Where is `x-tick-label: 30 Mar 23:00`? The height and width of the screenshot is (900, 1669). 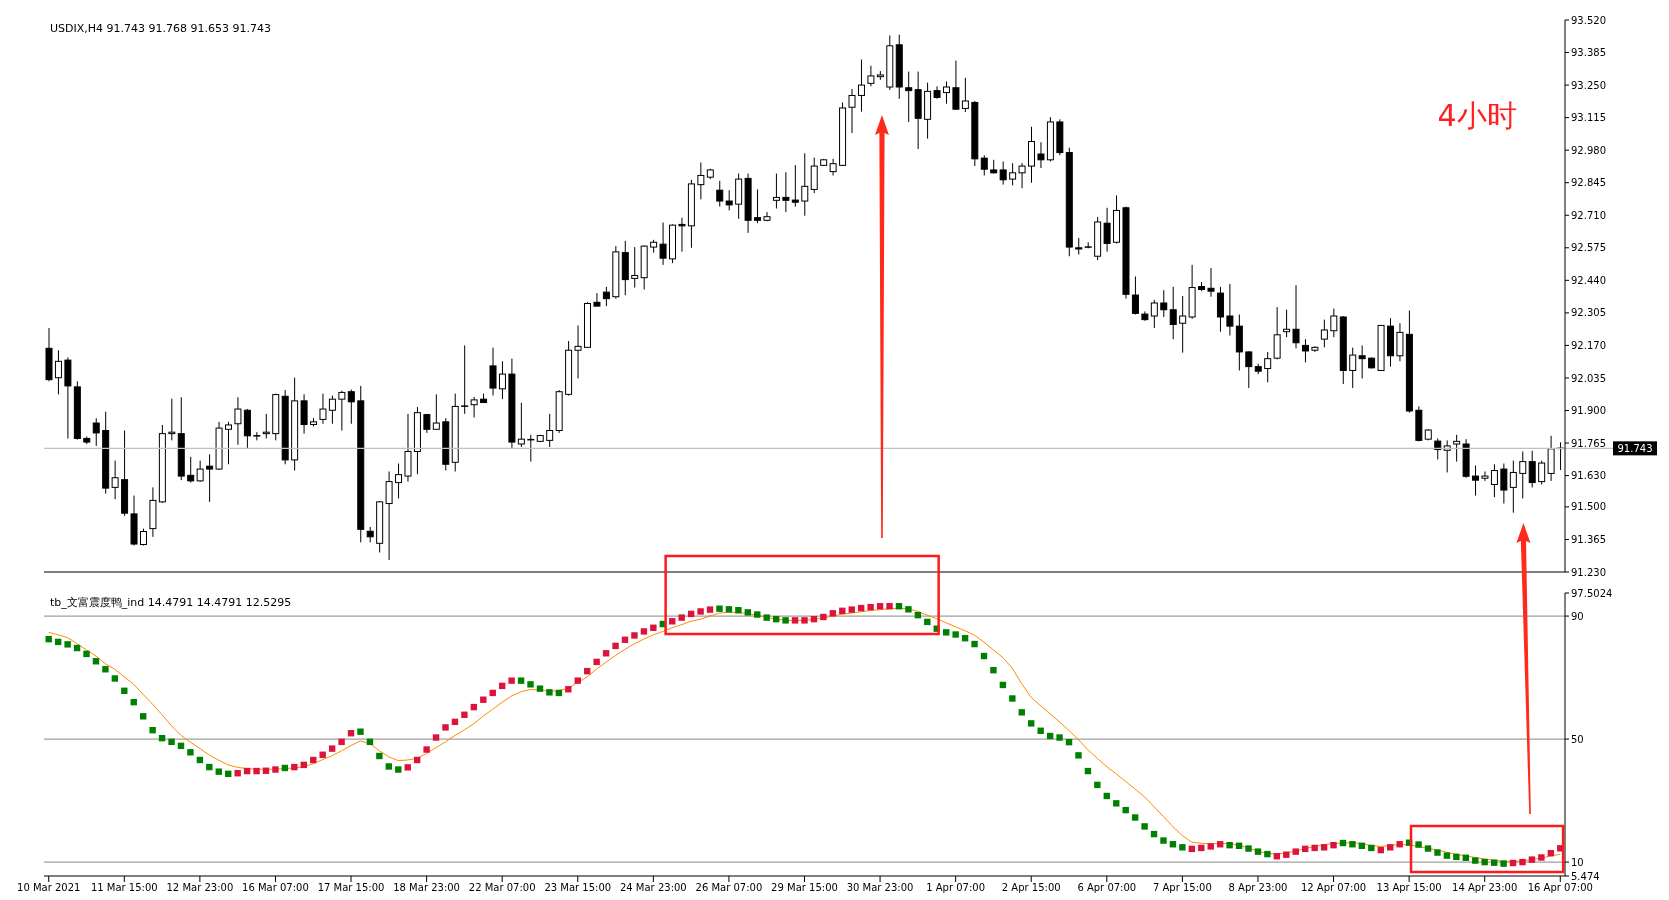
x-tick-label: 30 Mar 23:00 is located at coordinates (880, 888).